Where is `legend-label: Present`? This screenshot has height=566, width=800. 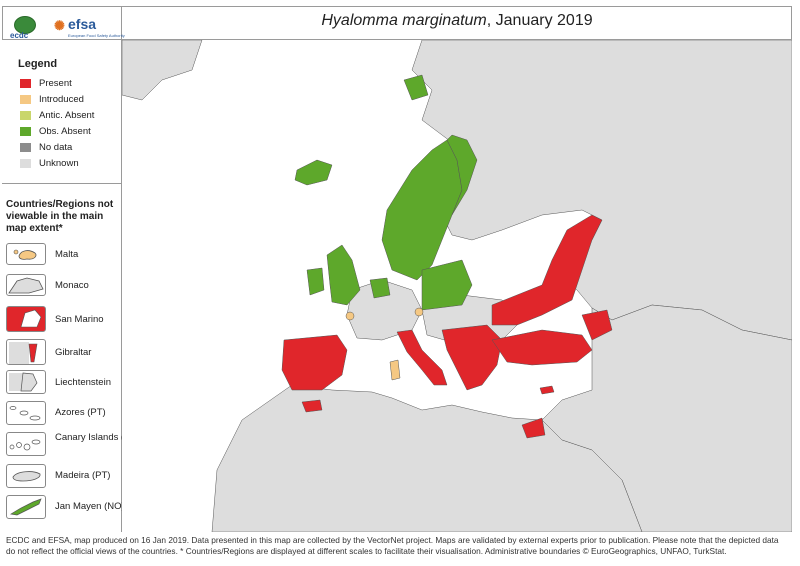
legend-label: Present is located at coordinates (55, 83).